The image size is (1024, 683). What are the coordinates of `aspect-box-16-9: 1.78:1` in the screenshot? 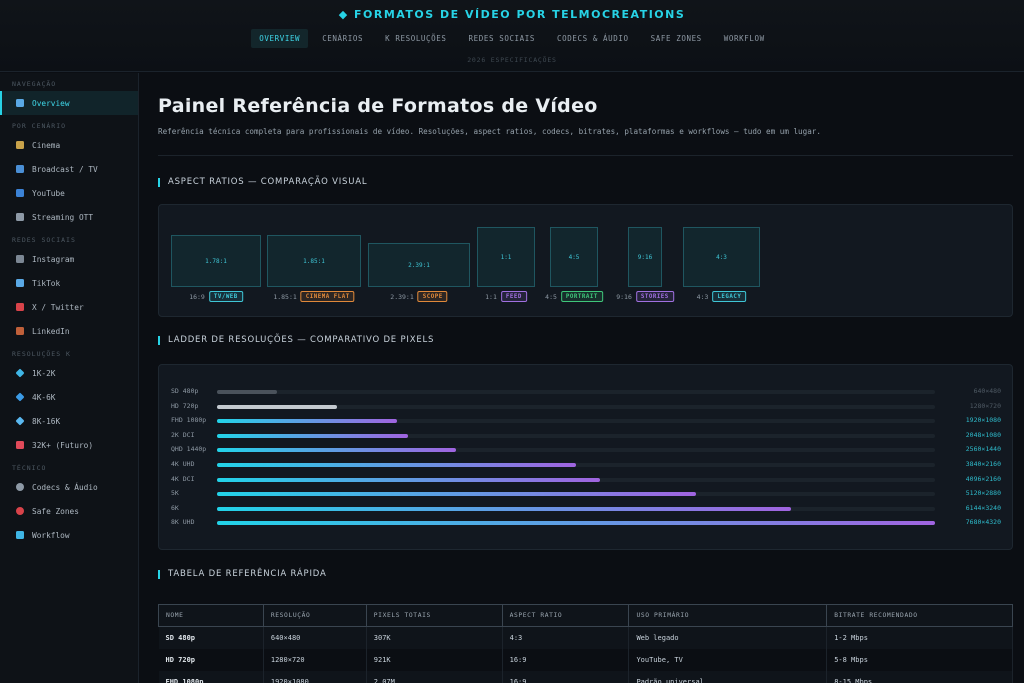 It's located at (216, 261).